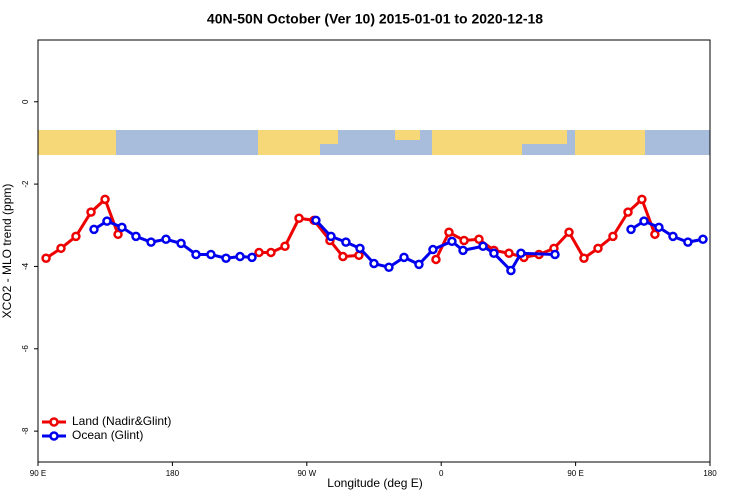 The image size is (750, 500). I want to click on y-tick-label: 0, so click(25, 101).